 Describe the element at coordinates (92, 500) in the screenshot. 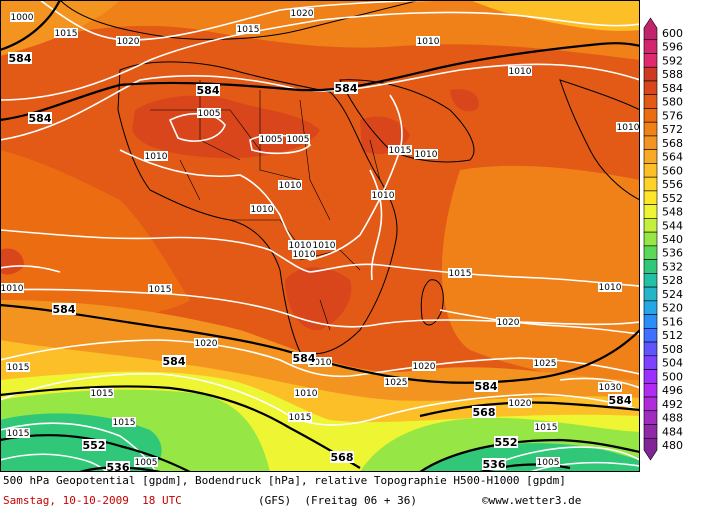

I see `footer-date: Samstag, 10-10-2009 18 UTC` at that location.